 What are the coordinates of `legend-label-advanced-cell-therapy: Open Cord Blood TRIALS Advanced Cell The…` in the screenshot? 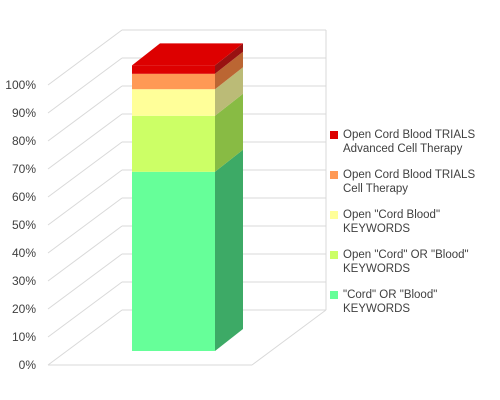 It's located at (409, 142).